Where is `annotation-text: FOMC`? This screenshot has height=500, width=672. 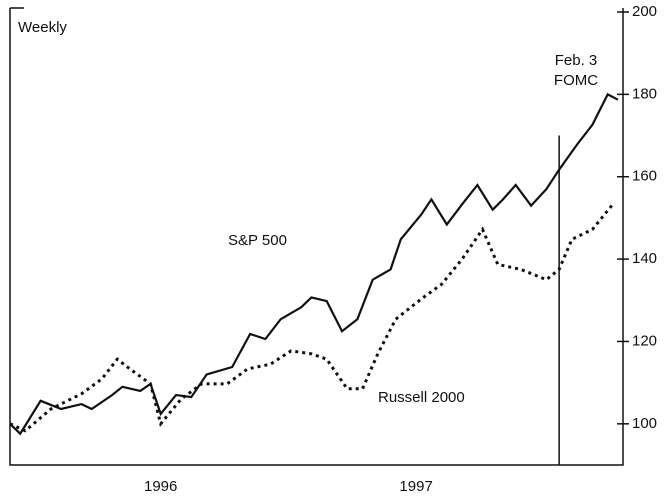
annotation-text: FOMC is located at coordinates (576, 80).